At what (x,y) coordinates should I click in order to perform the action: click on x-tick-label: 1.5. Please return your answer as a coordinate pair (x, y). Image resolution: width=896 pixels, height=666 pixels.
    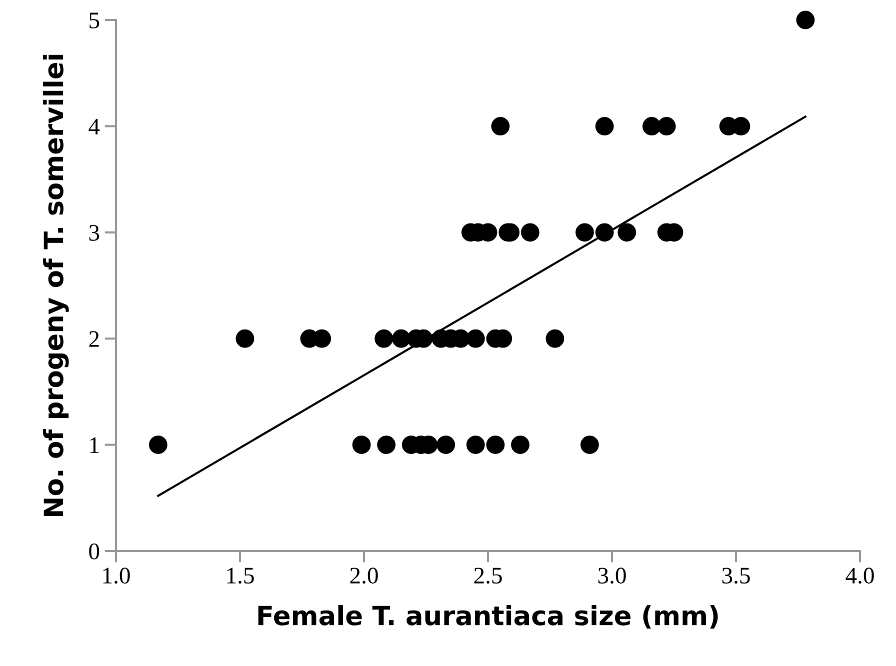
    Looking at the image, I should click on (240, 576).